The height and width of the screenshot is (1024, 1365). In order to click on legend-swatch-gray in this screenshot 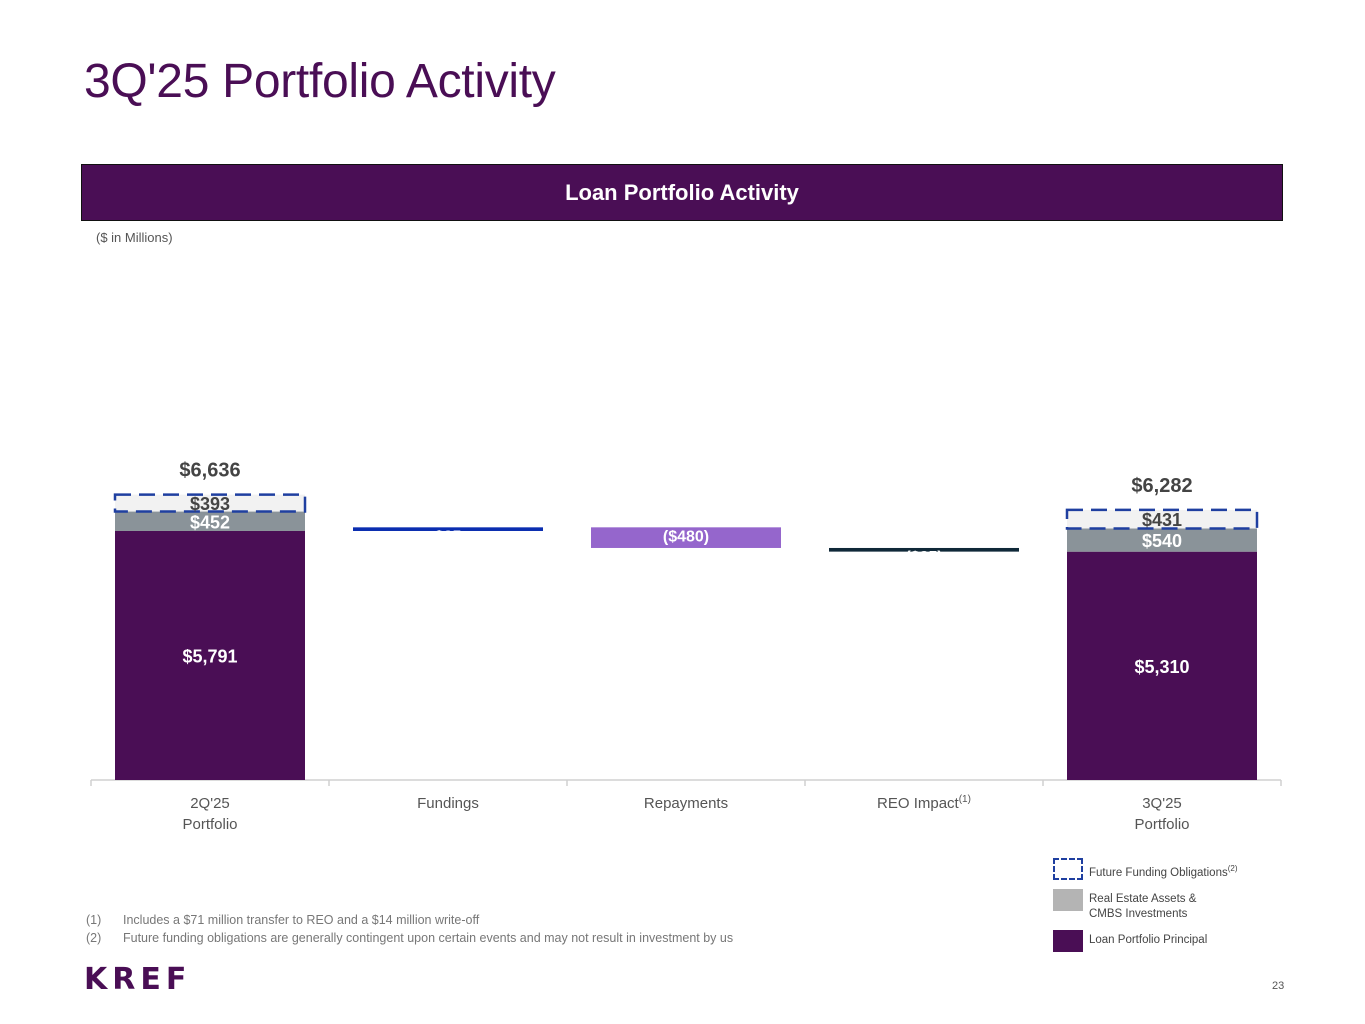, I will do `click(1068, 899)`.